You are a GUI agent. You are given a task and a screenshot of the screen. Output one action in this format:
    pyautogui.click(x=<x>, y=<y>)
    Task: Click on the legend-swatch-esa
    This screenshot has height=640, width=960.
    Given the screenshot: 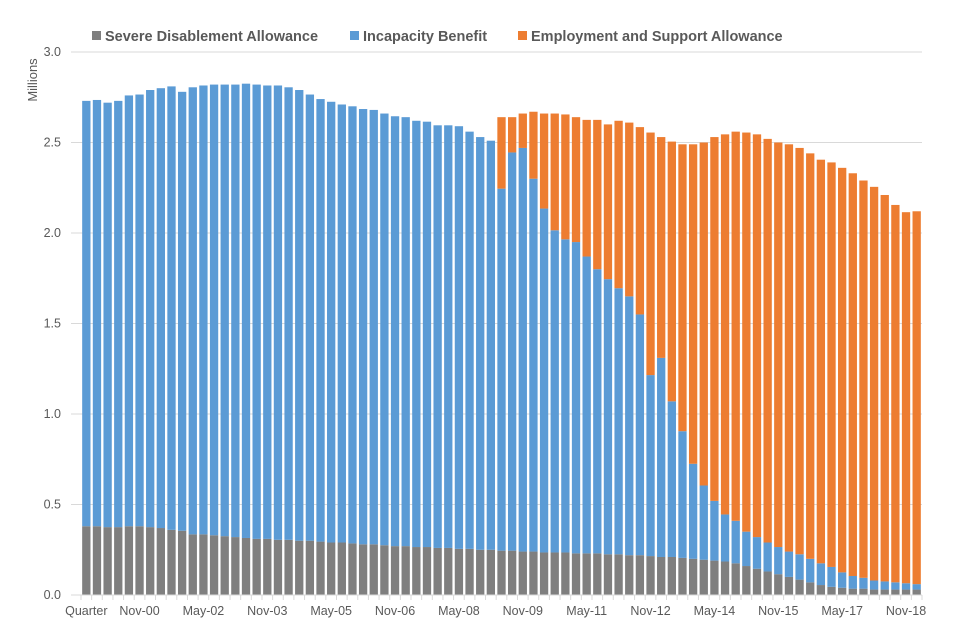 What is the action you would take?
    pyautogui.click(x=522, y=35)
    